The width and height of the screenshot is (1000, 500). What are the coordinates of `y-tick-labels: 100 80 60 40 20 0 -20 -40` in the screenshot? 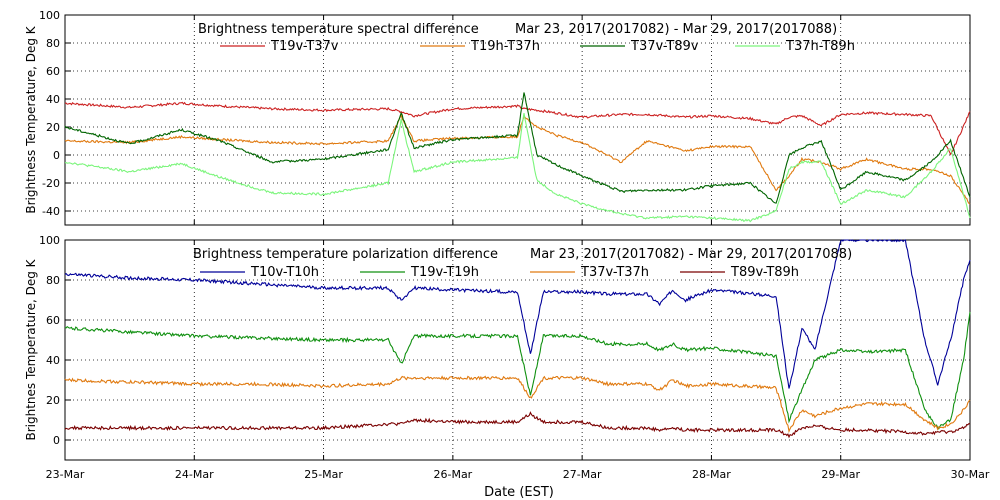 It's located at (49, 113).